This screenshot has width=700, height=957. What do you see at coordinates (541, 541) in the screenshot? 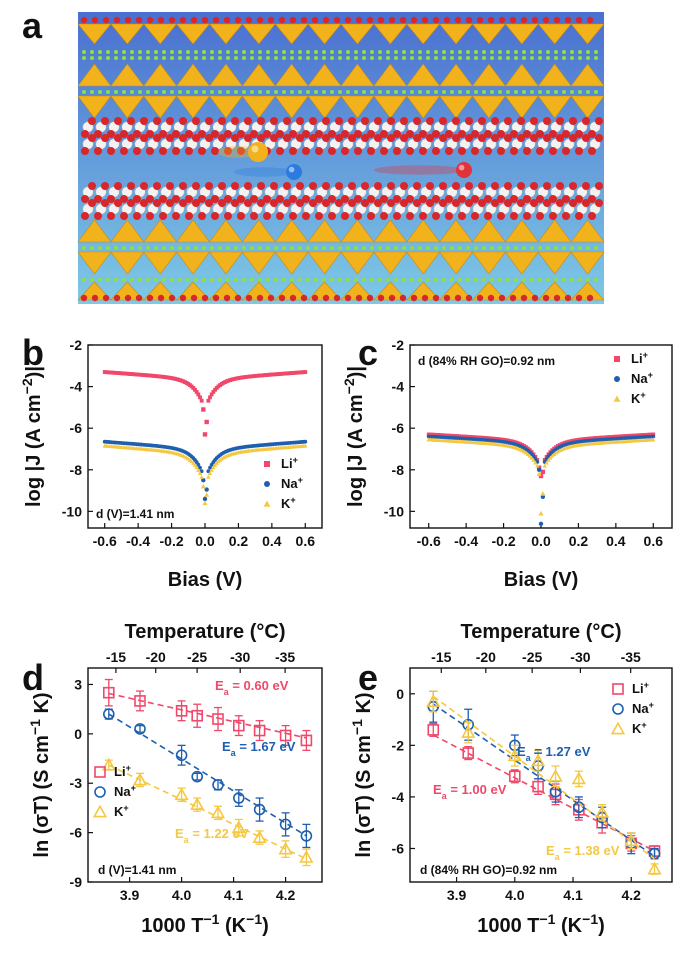
I see `x-tick-label: 0.0` at bounding box center [541, 541].